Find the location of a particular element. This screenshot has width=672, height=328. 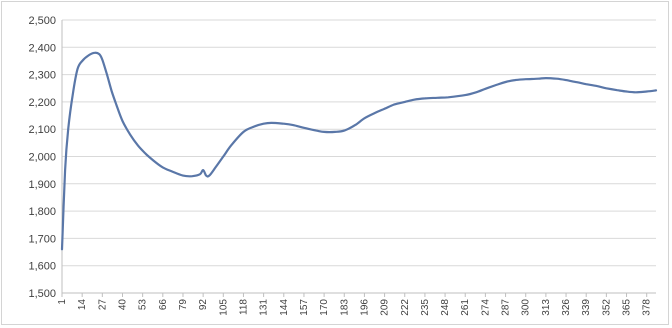

y-tick-label: 2,500 is located at coordinates (42, 21).